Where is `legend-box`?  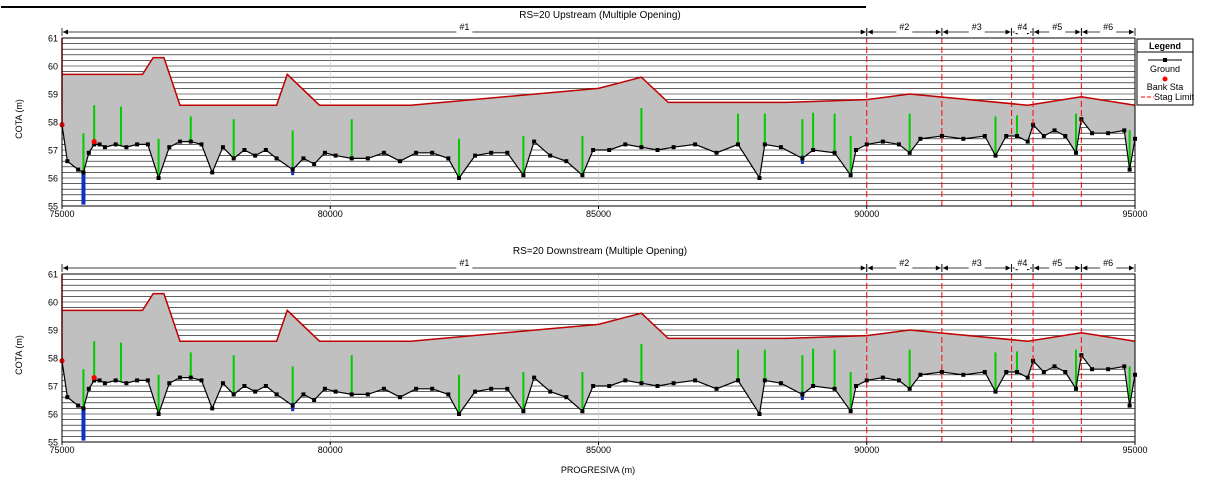 legend-box is located at coordinates (1165, 72).